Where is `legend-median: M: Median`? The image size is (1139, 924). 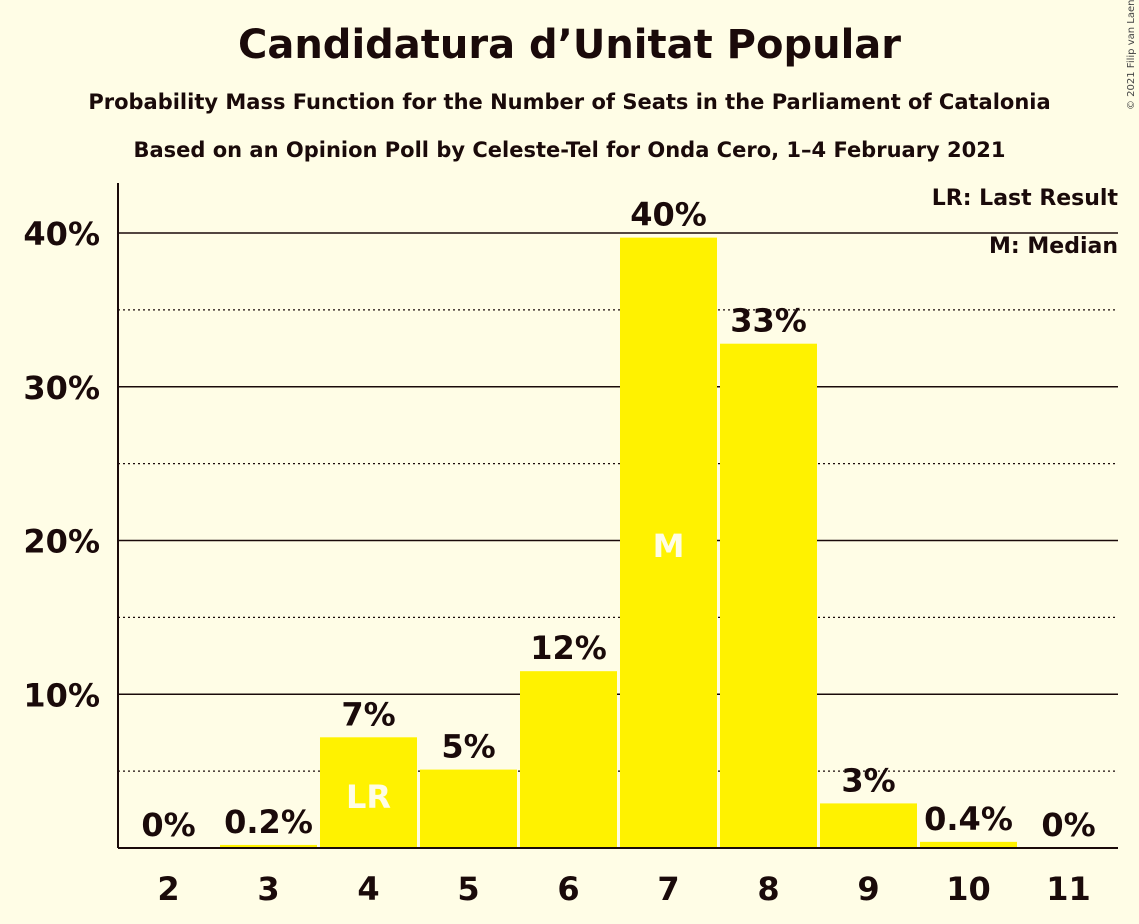
legend-median: M: Median is located at coordinates (1053, 246).